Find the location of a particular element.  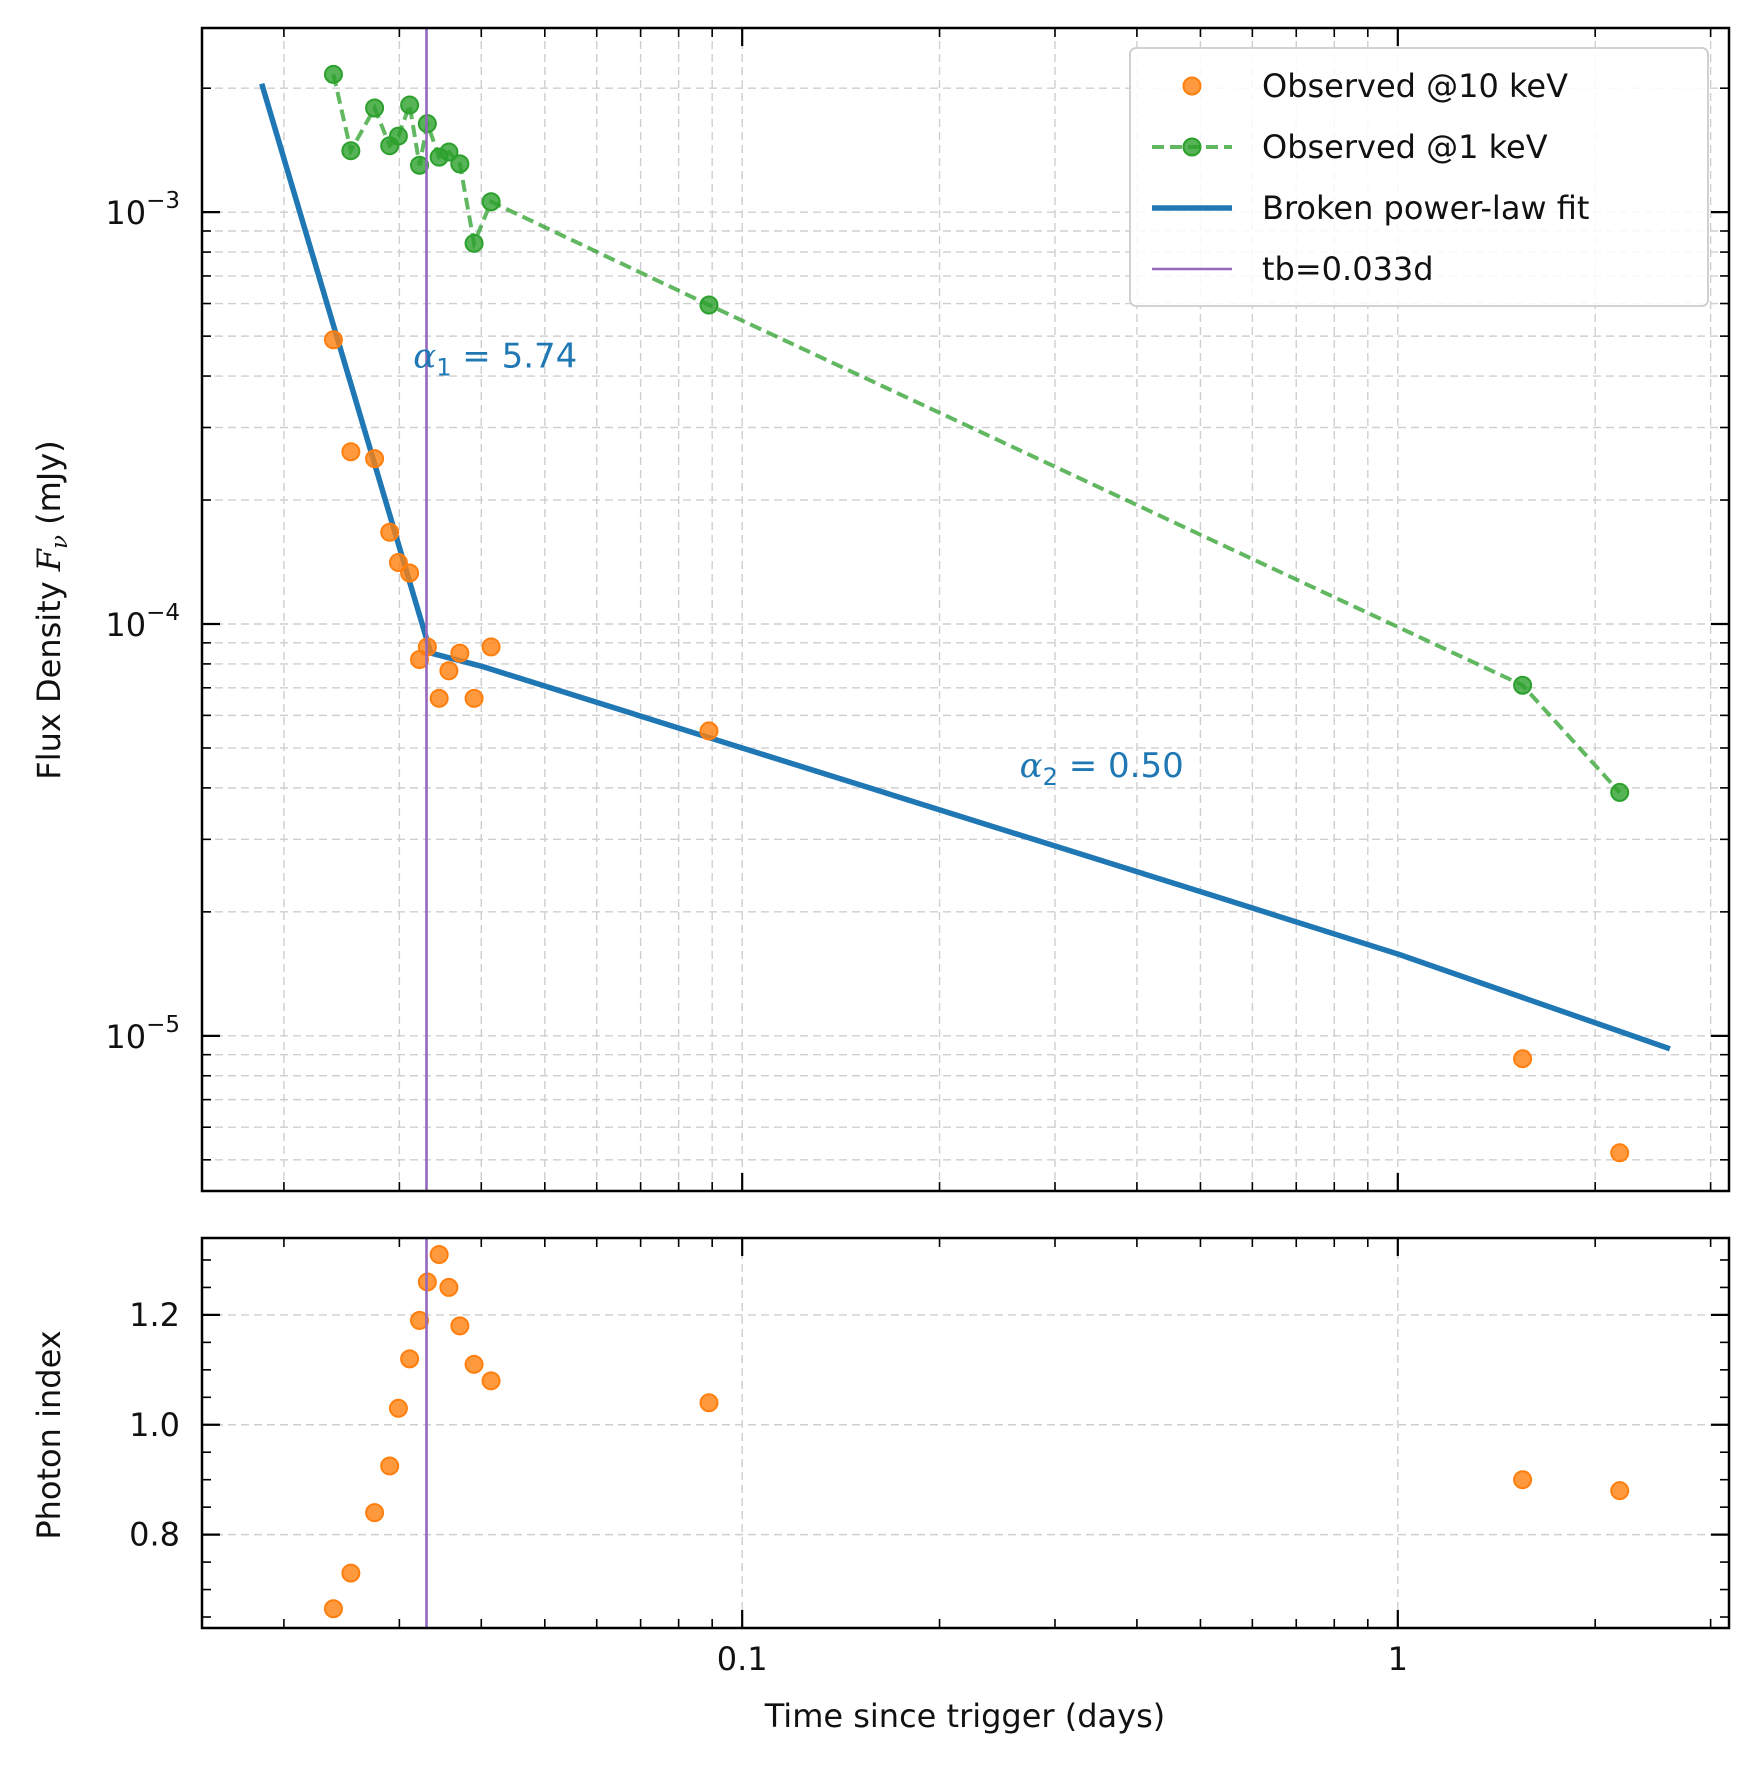

bottom-y-axis-label: Photon index is located at coordinates (49, 1434).